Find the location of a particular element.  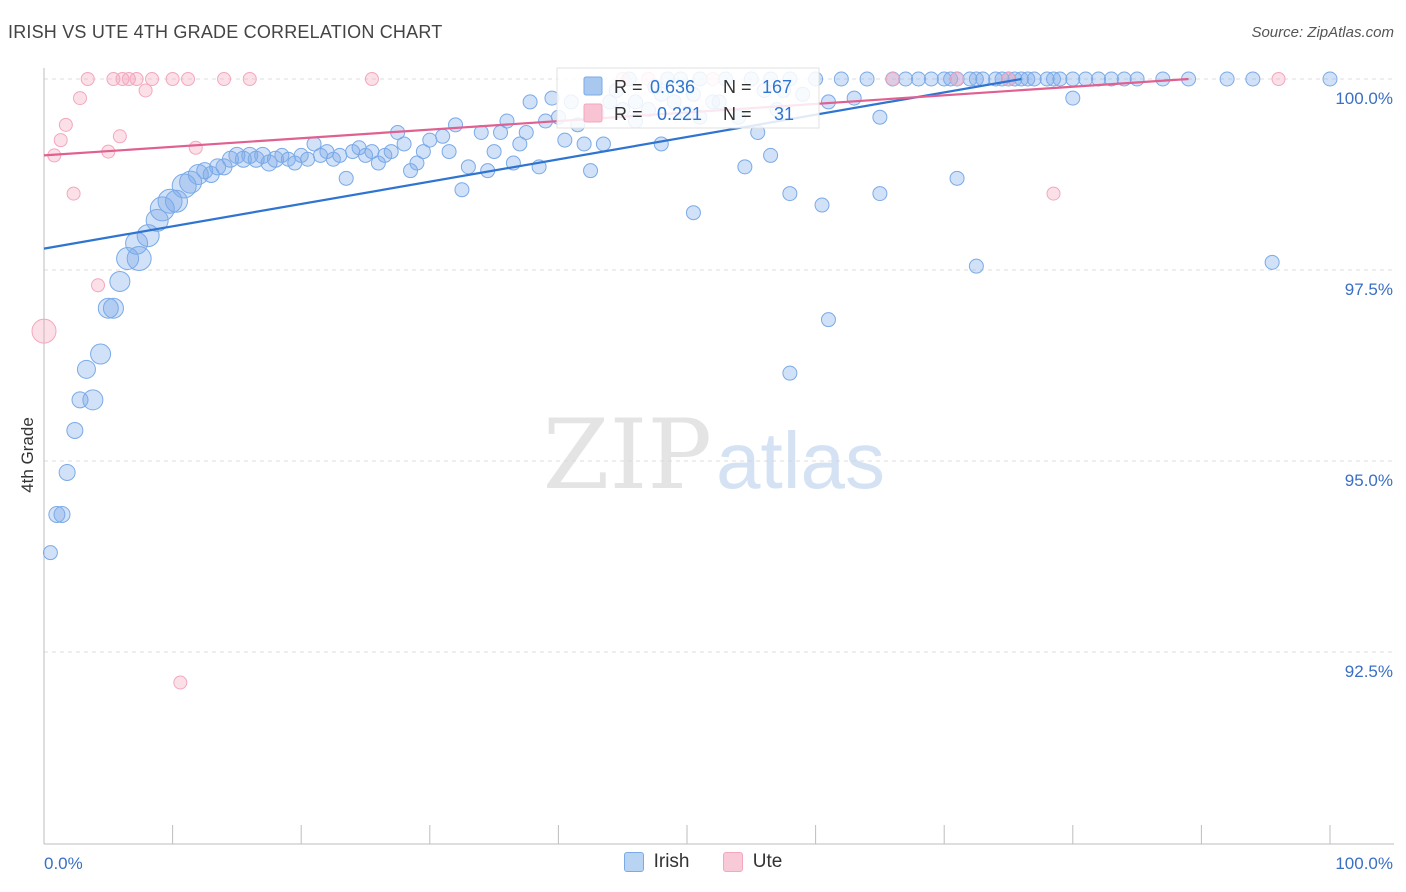

legend-swatch-ute is located at coordinates (732, 862).